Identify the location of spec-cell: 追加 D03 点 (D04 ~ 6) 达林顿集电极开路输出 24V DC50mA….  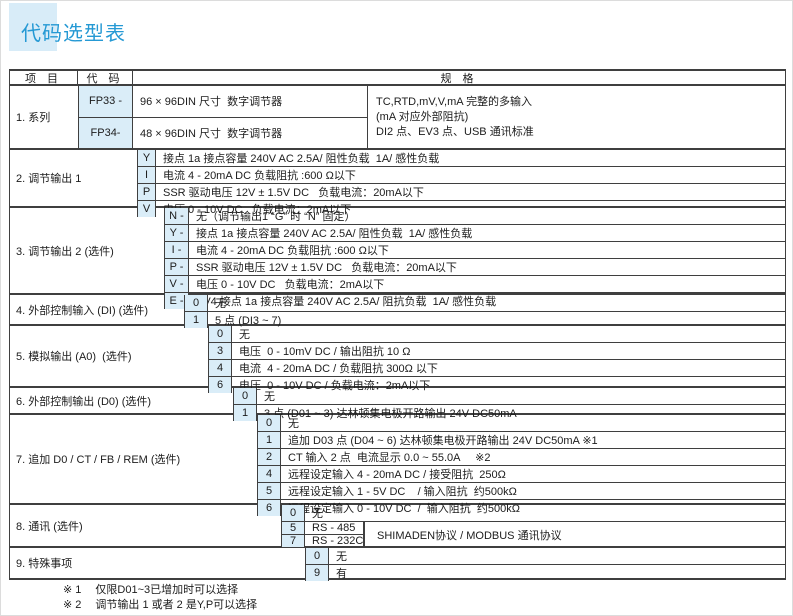
(443, 441).